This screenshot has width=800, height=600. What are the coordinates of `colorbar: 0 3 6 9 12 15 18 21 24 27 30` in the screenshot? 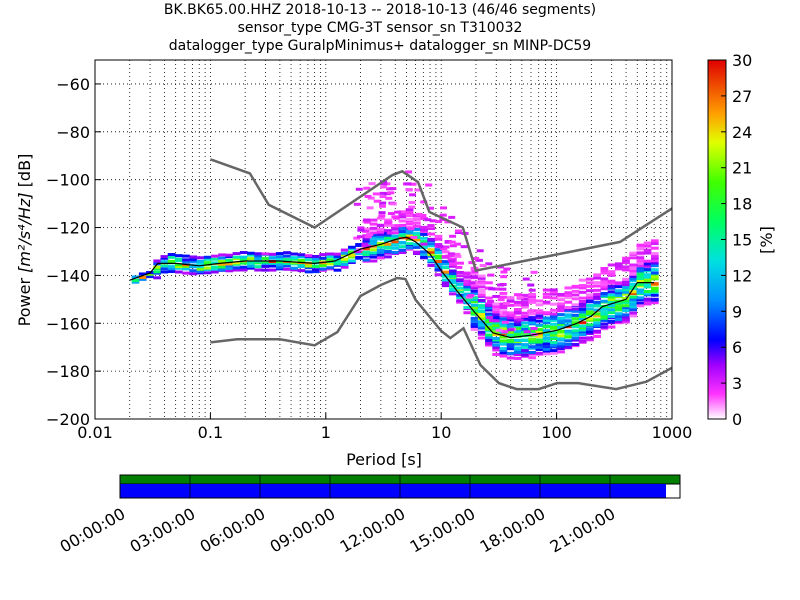 It's located at (729, 240).